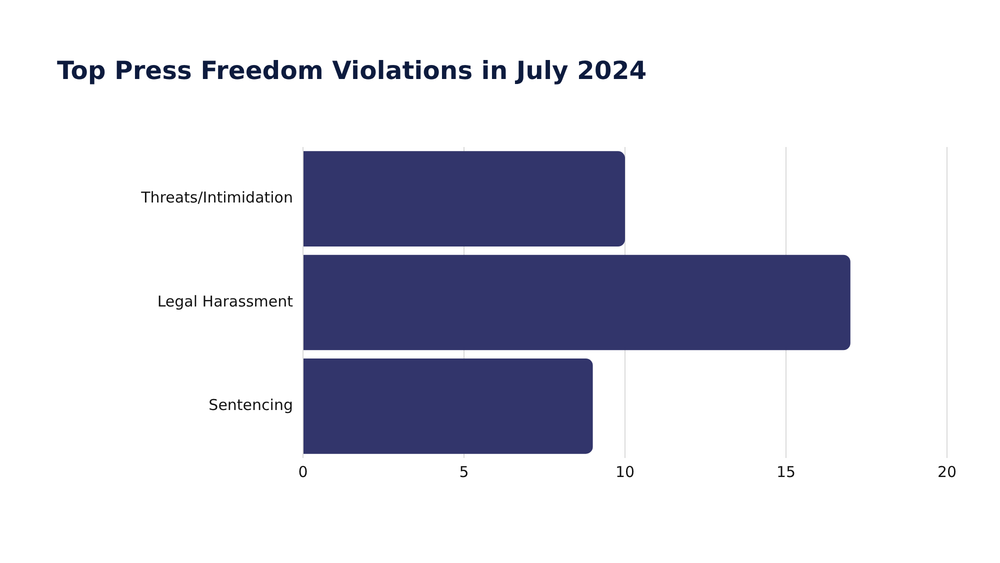 The height and width of the screenshot is (563, 1000). Describe the element at coordinates (786, 471) in the screenshot. I see `x-tick-label: 15` at that location.